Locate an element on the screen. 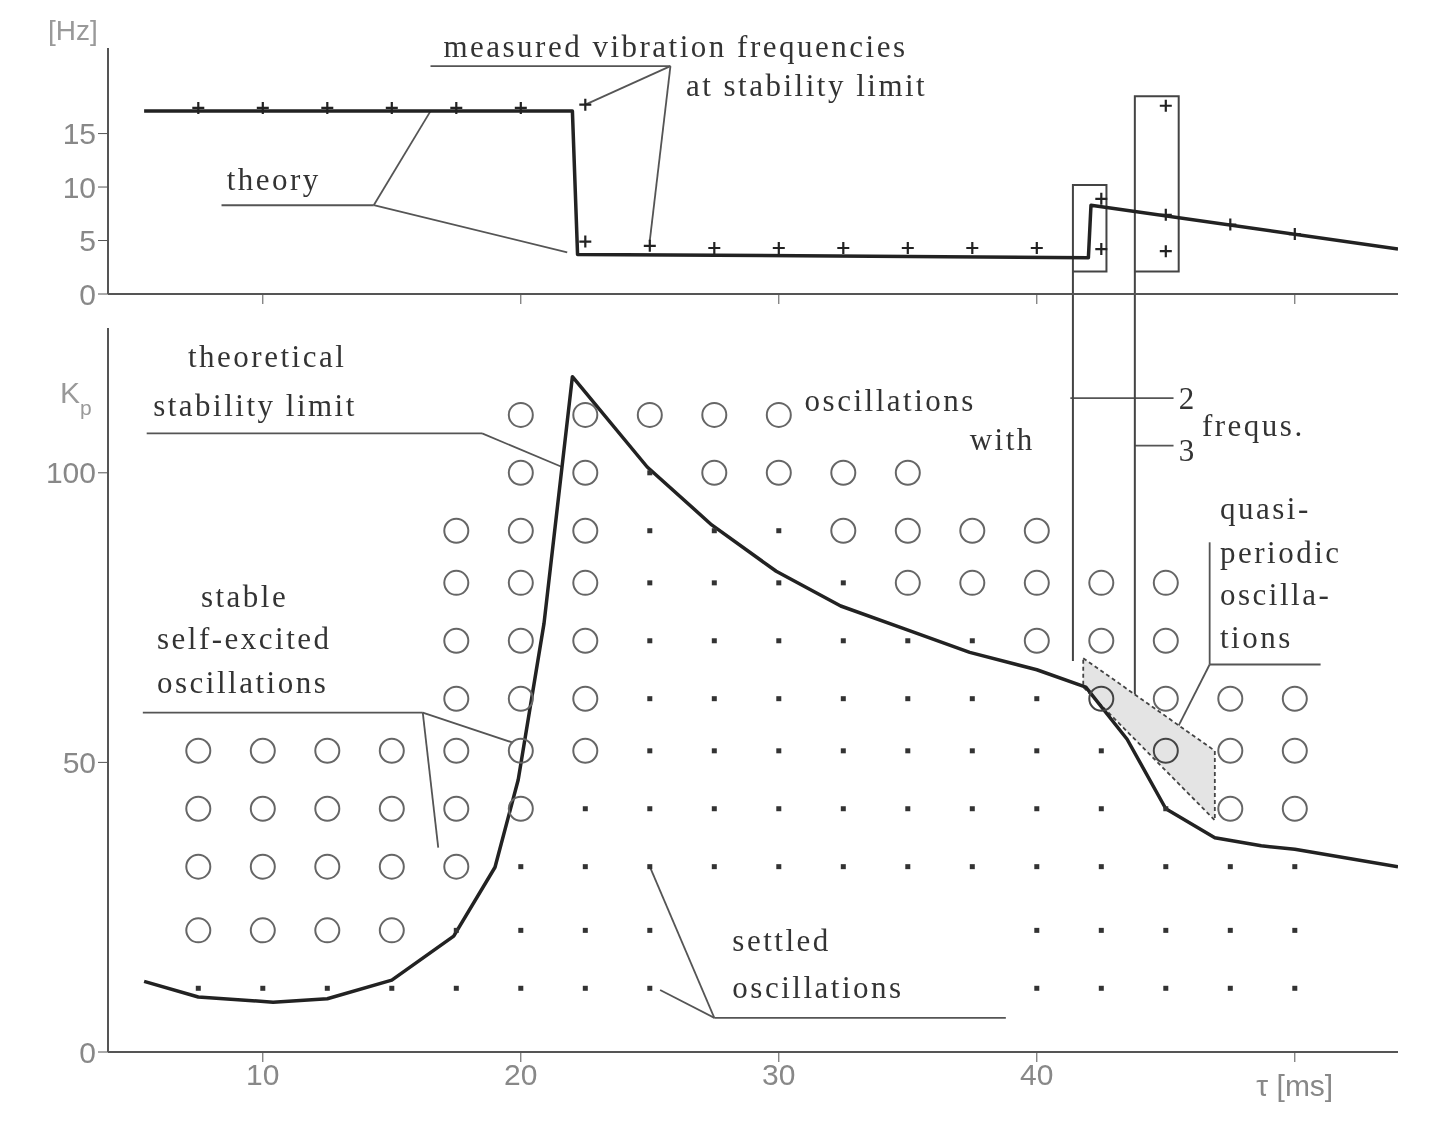 The image size is (1434, 1129). y-axis-title: [Hz] is located at coordinates (73, 30).